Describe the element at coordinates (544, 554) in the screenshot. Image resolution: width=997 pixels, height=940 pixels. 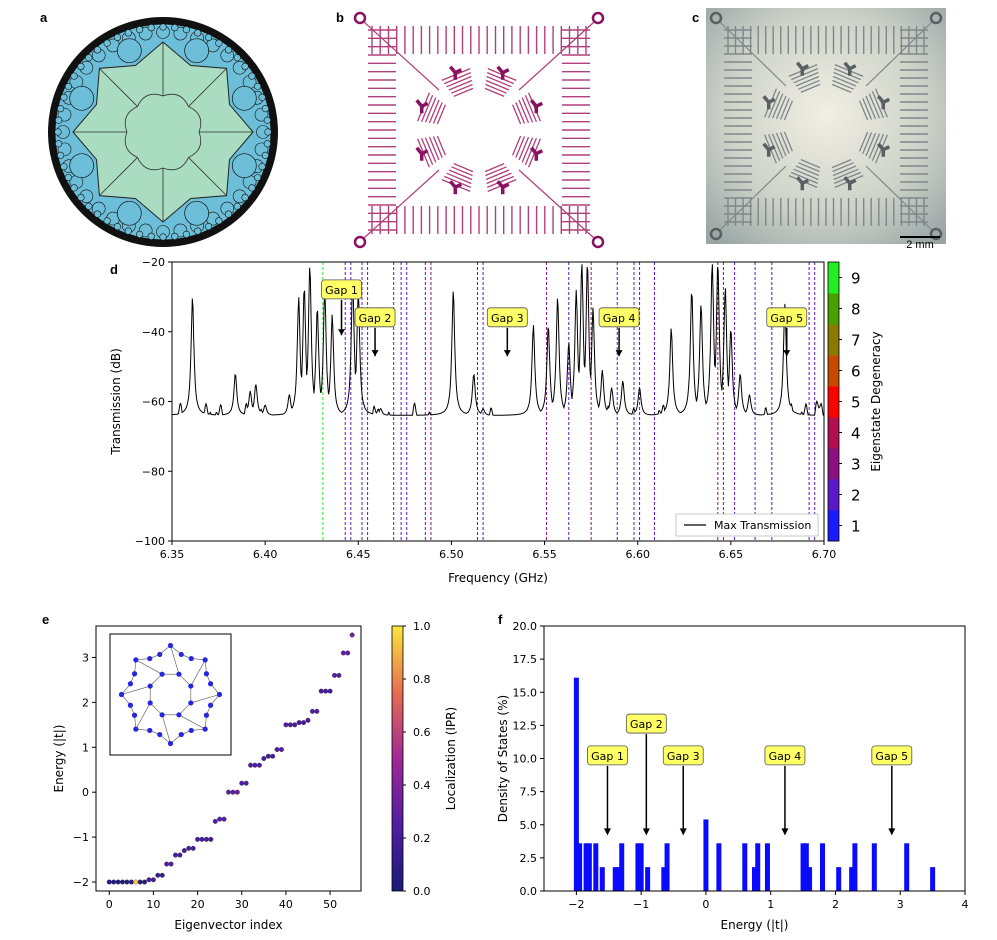
I see `x-tick-label: 6.55` at that location.